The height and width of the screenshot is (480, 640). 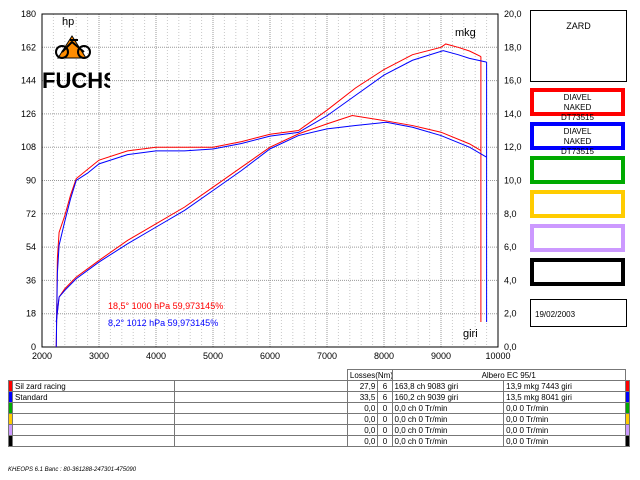 What do you see at coordinates (513, 14) in the screenshot?
I see `right-tick-label: 20,0` at bounding box center [513, 14].